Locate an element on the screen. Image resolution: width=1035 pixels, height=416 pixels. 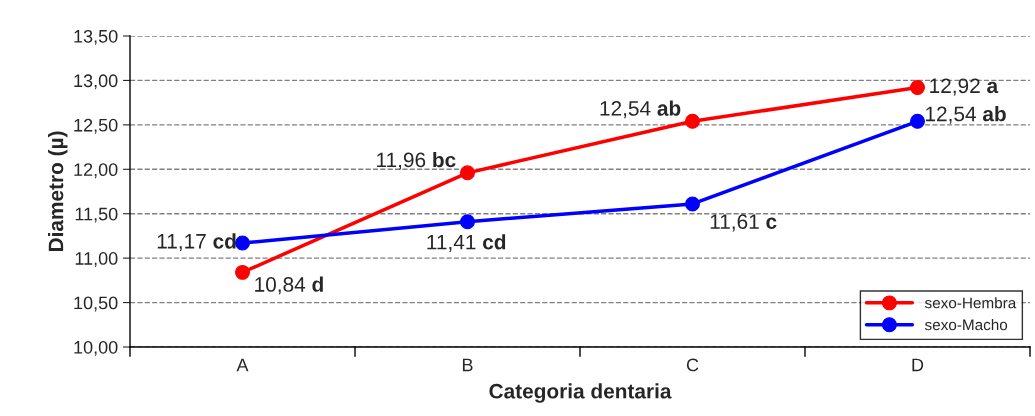
x-tick-label: A is located at coordinates (242, 365).